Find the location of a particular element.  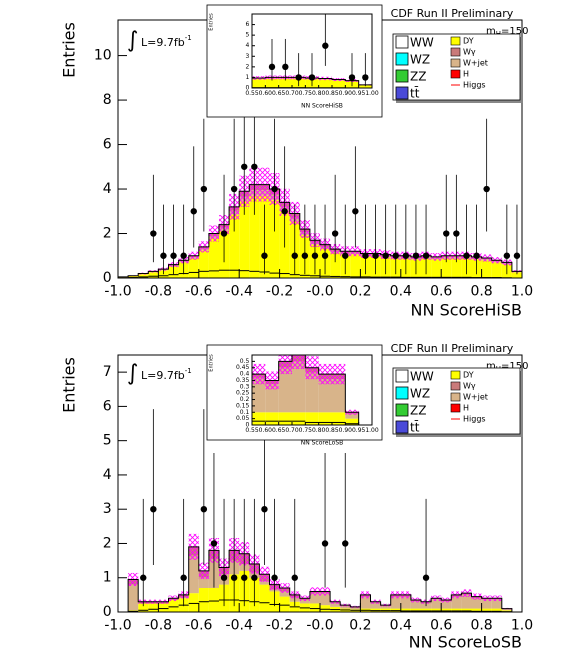

x-tick-label: 0.65 is located at coordinates (279, 430).